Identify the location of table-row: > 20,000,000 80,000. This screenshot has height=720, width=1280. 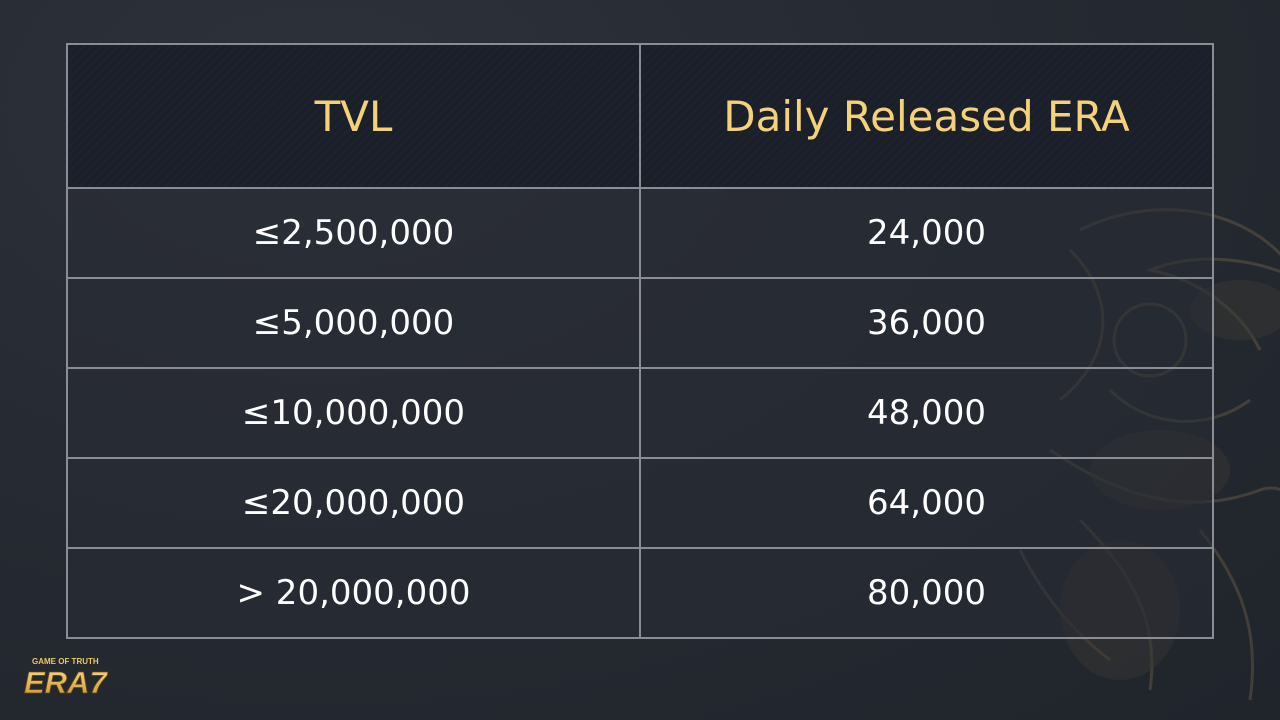
(640, 593).